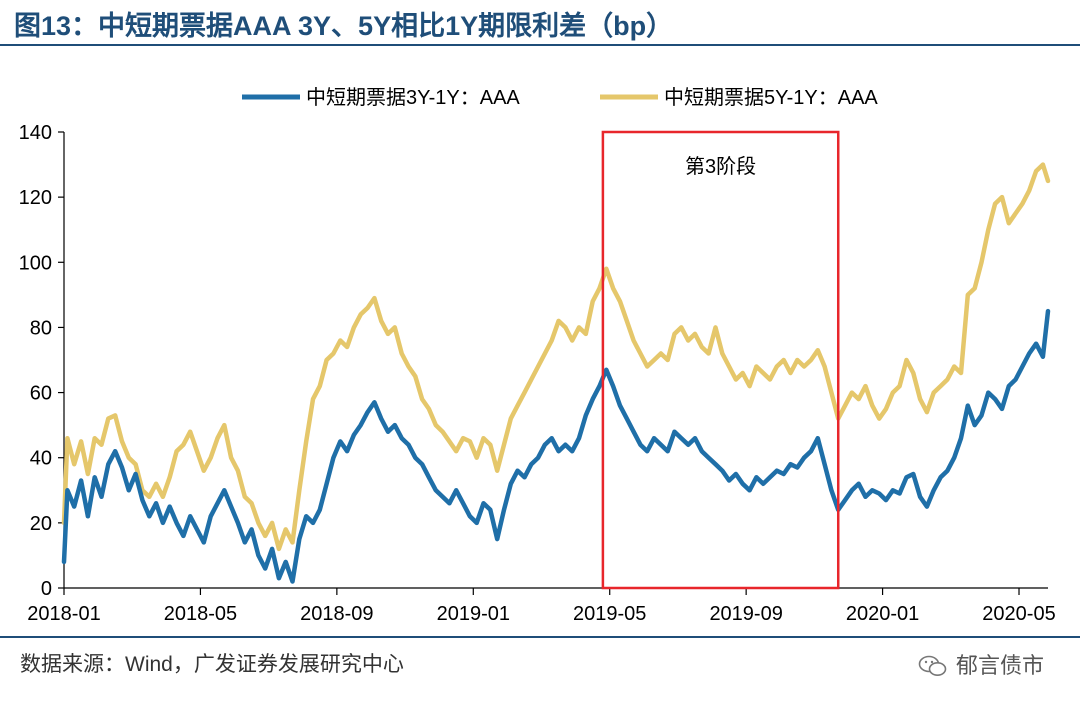  What do you see at coordinates (46, 589) in the screenshot?
I see `y-tick-label: 0` at bounding box center [46, 589].